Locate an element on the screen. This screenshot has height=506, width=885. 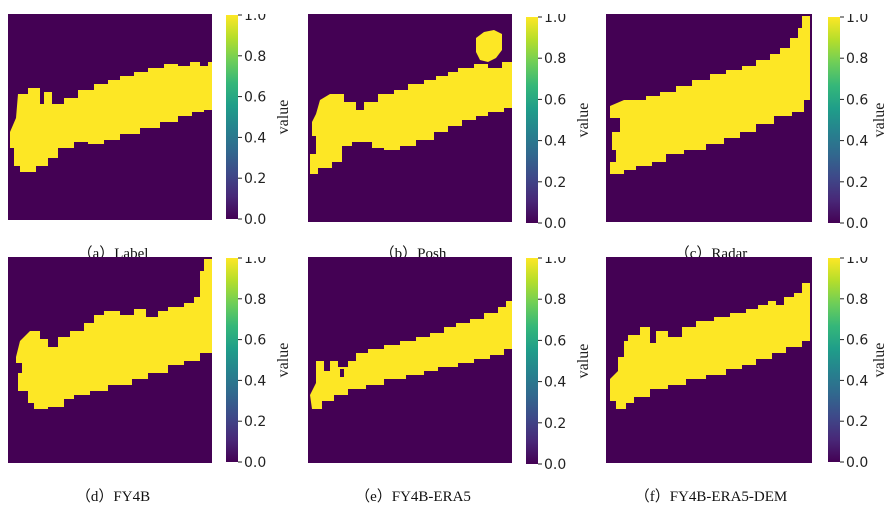
colorbar-d-tick-label: 0.4 is located at coordinates (255, 381).